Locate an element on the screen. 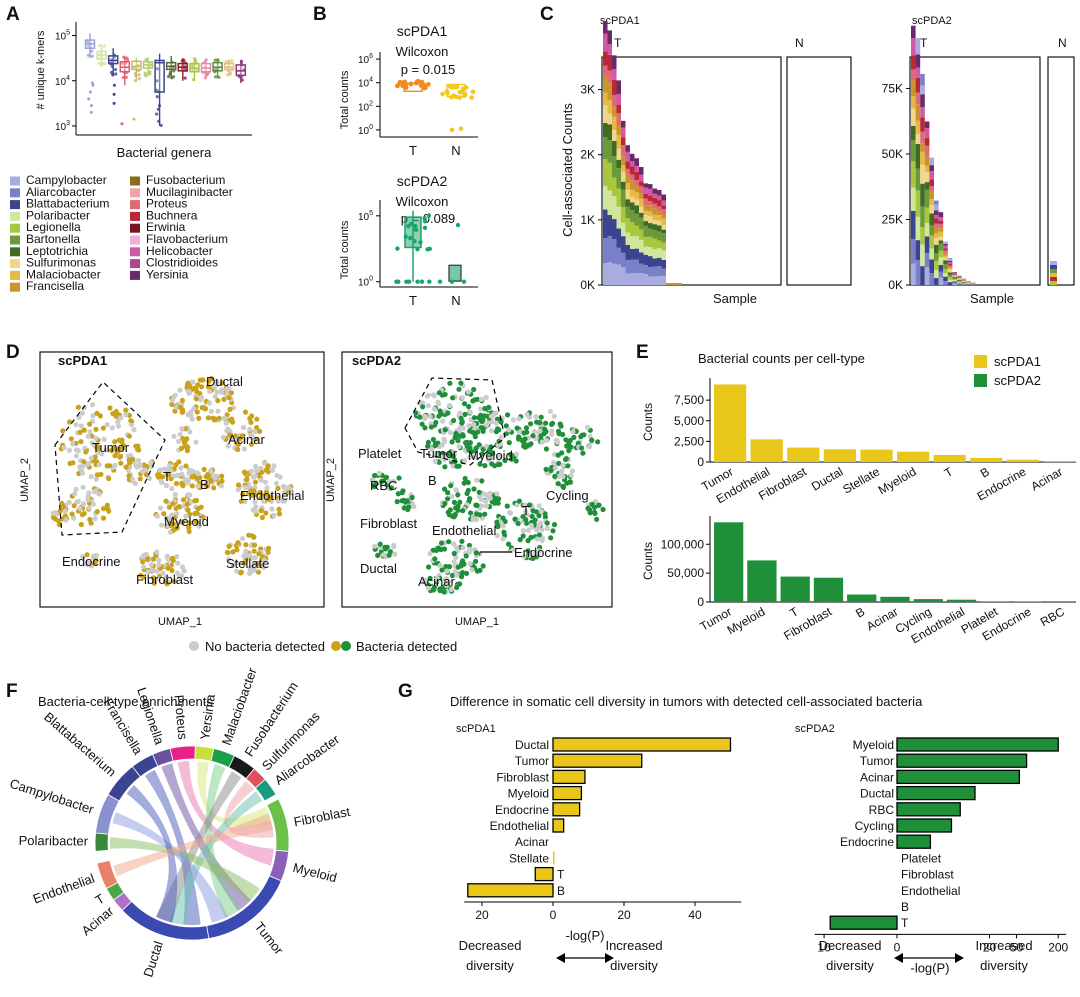  panel-letter-e: E is located at coordinates (642, 352).